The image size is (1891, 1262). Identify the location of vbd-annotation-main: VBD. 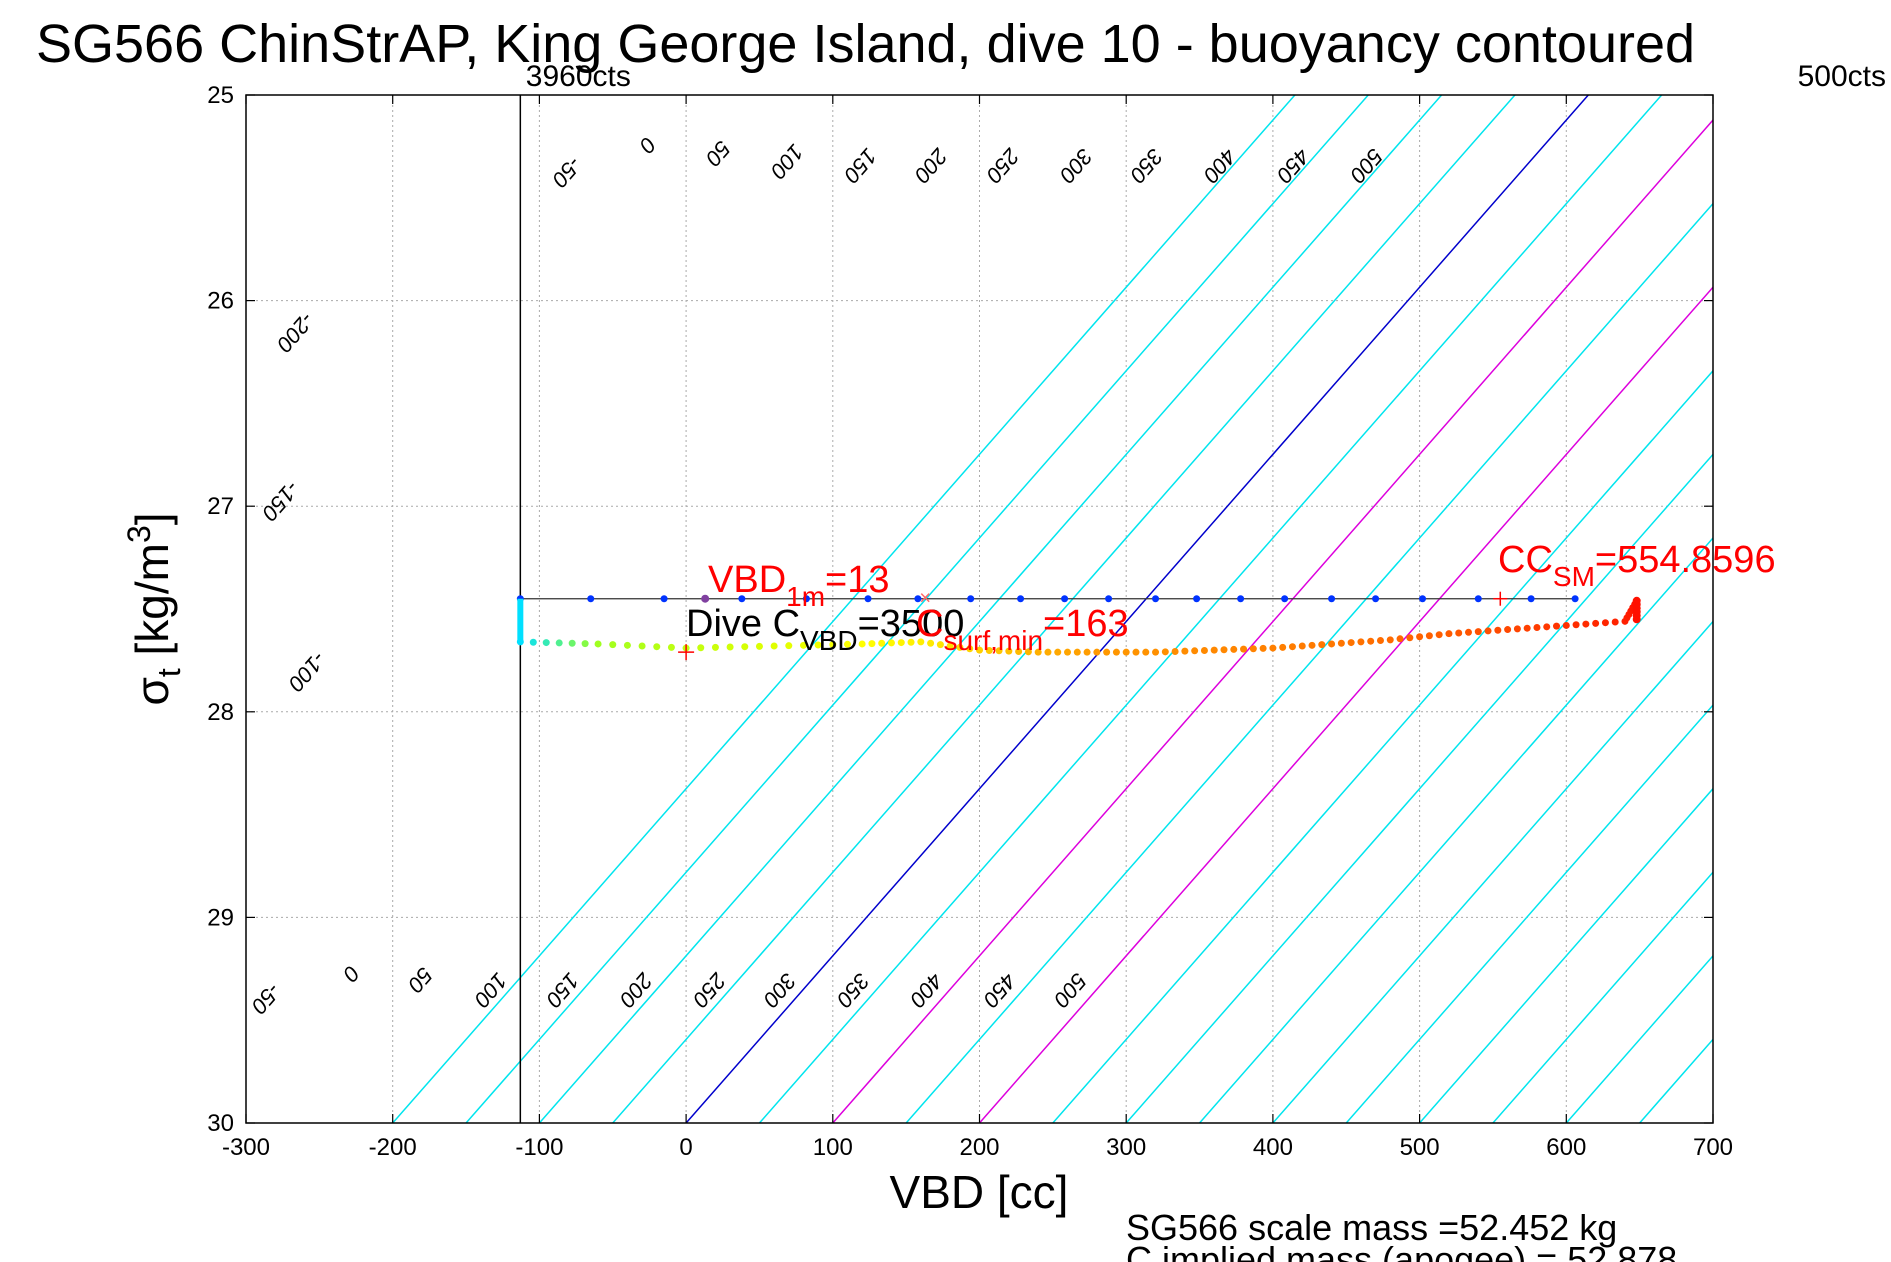
(747, 580).